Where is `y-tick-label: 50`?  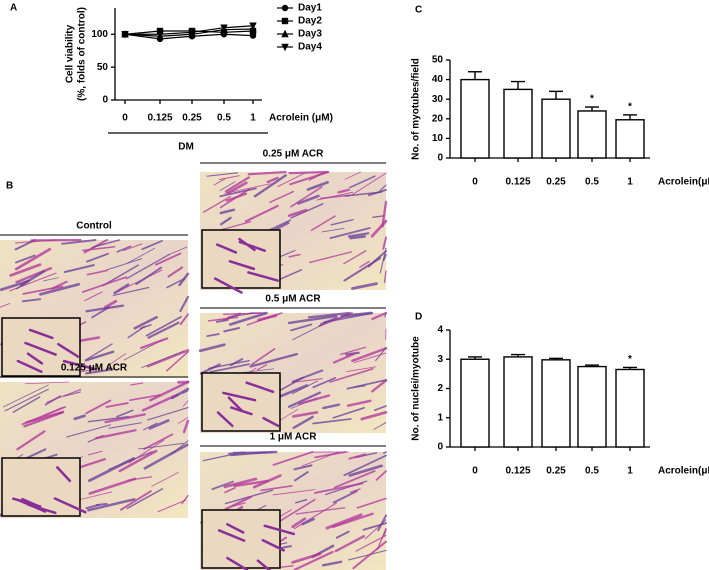 y-tick-label: 50 is located at coordinates (103, 67).